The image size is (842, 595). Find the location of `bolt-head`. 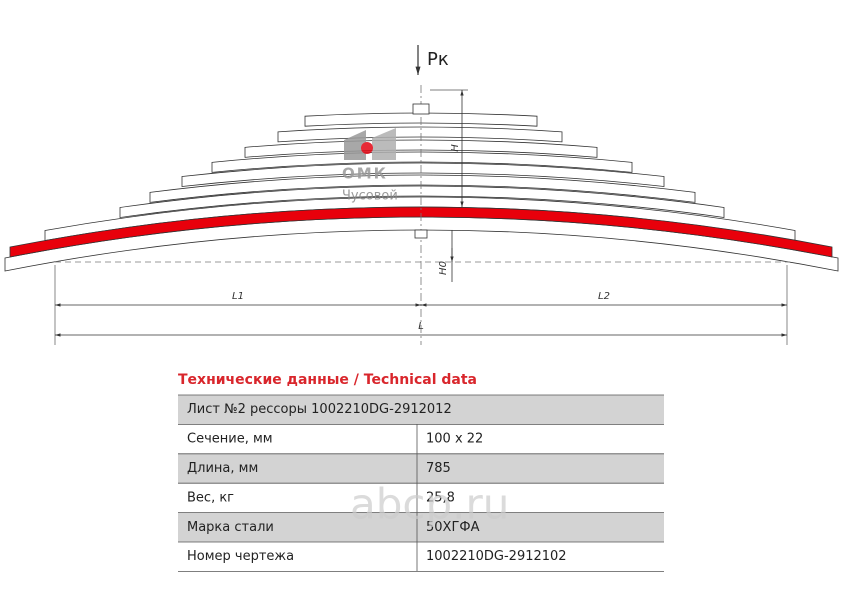

bolt-head is located at coordinates (421, 109).